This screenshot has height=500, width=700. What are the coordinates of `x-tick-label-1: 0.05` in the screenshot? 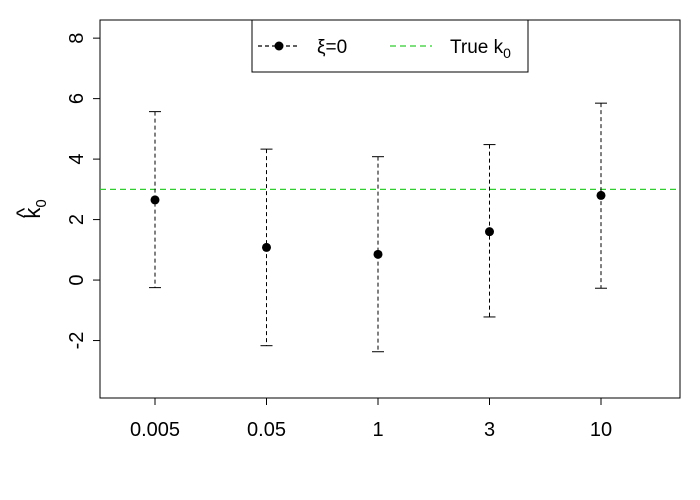 It's located at (266, 430).